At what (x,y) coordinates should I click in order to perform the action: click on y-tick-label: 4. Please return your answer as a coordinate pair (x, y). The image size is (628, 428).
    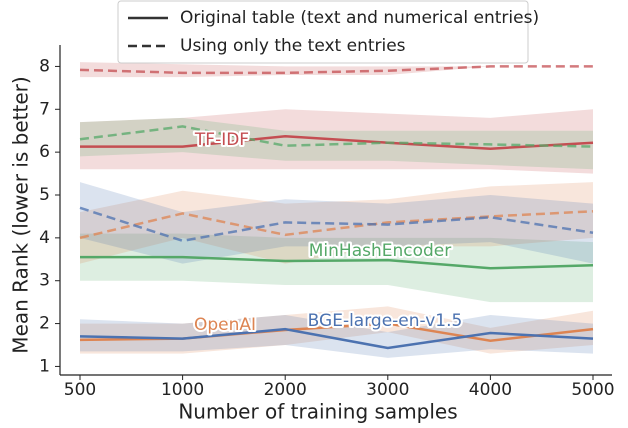
    Looking at the image, I should click on (44, 238).